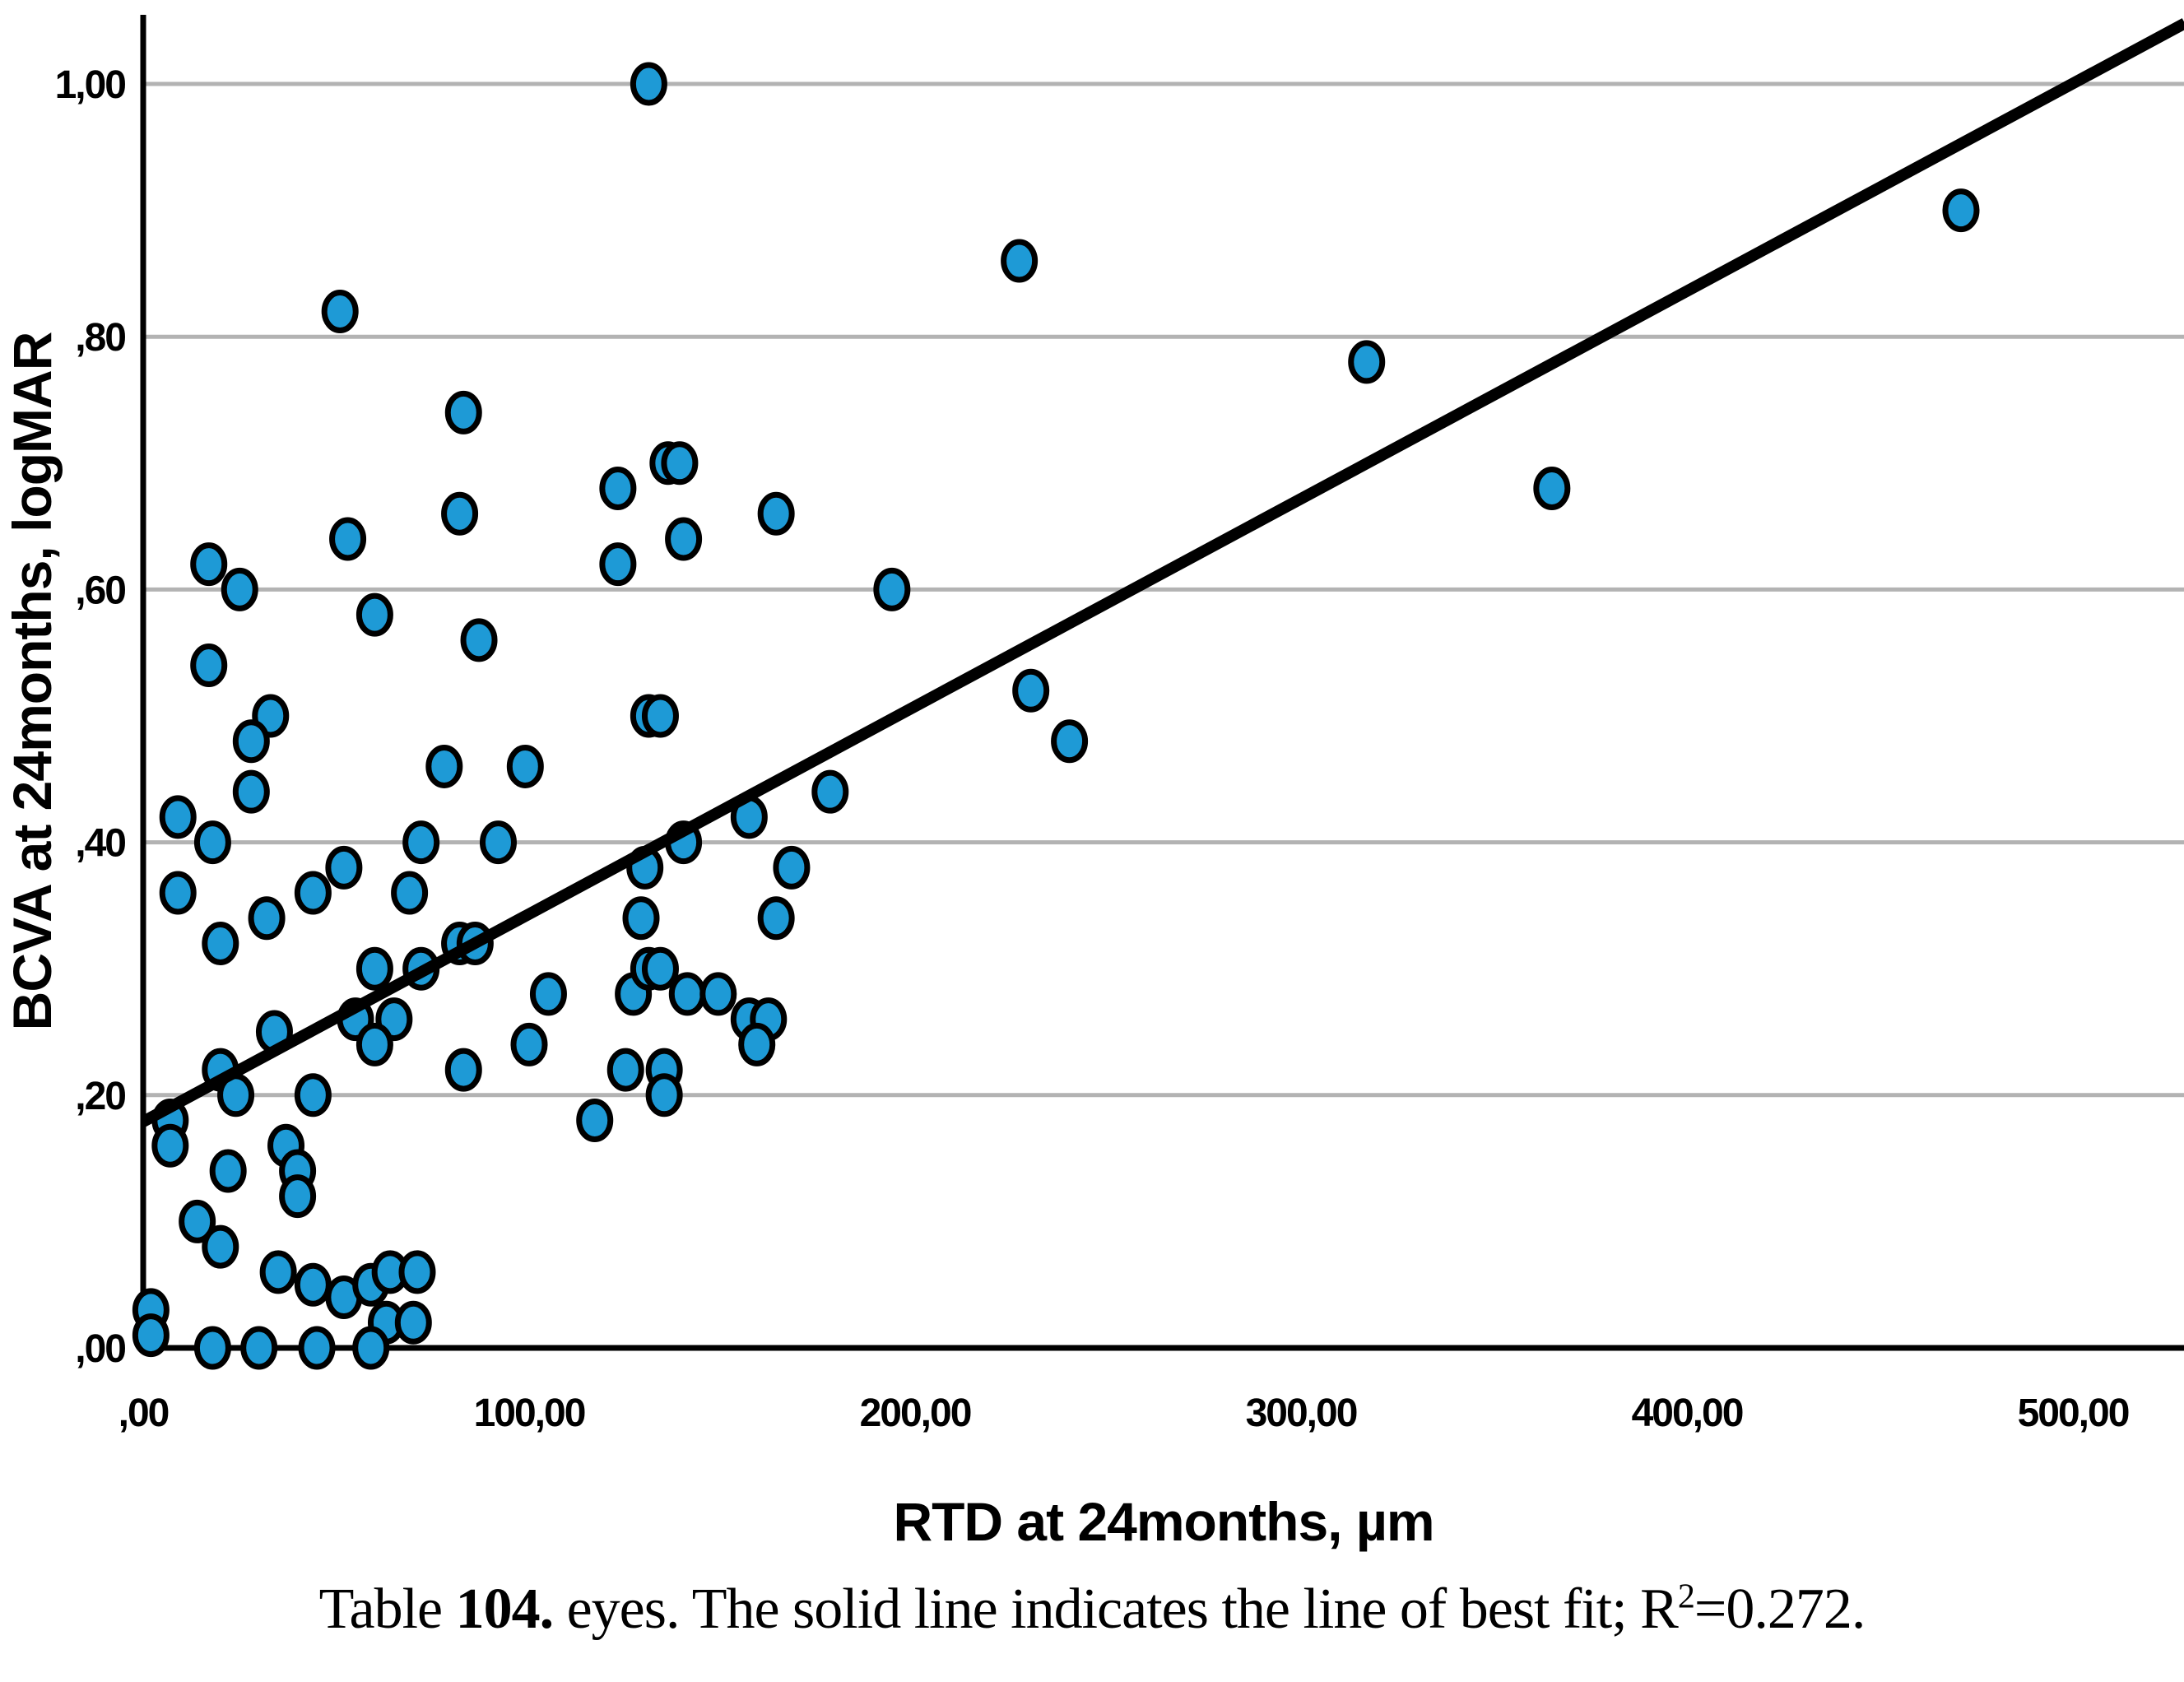  I want to click on y-tick-label: ,20, so click(100, 1096).